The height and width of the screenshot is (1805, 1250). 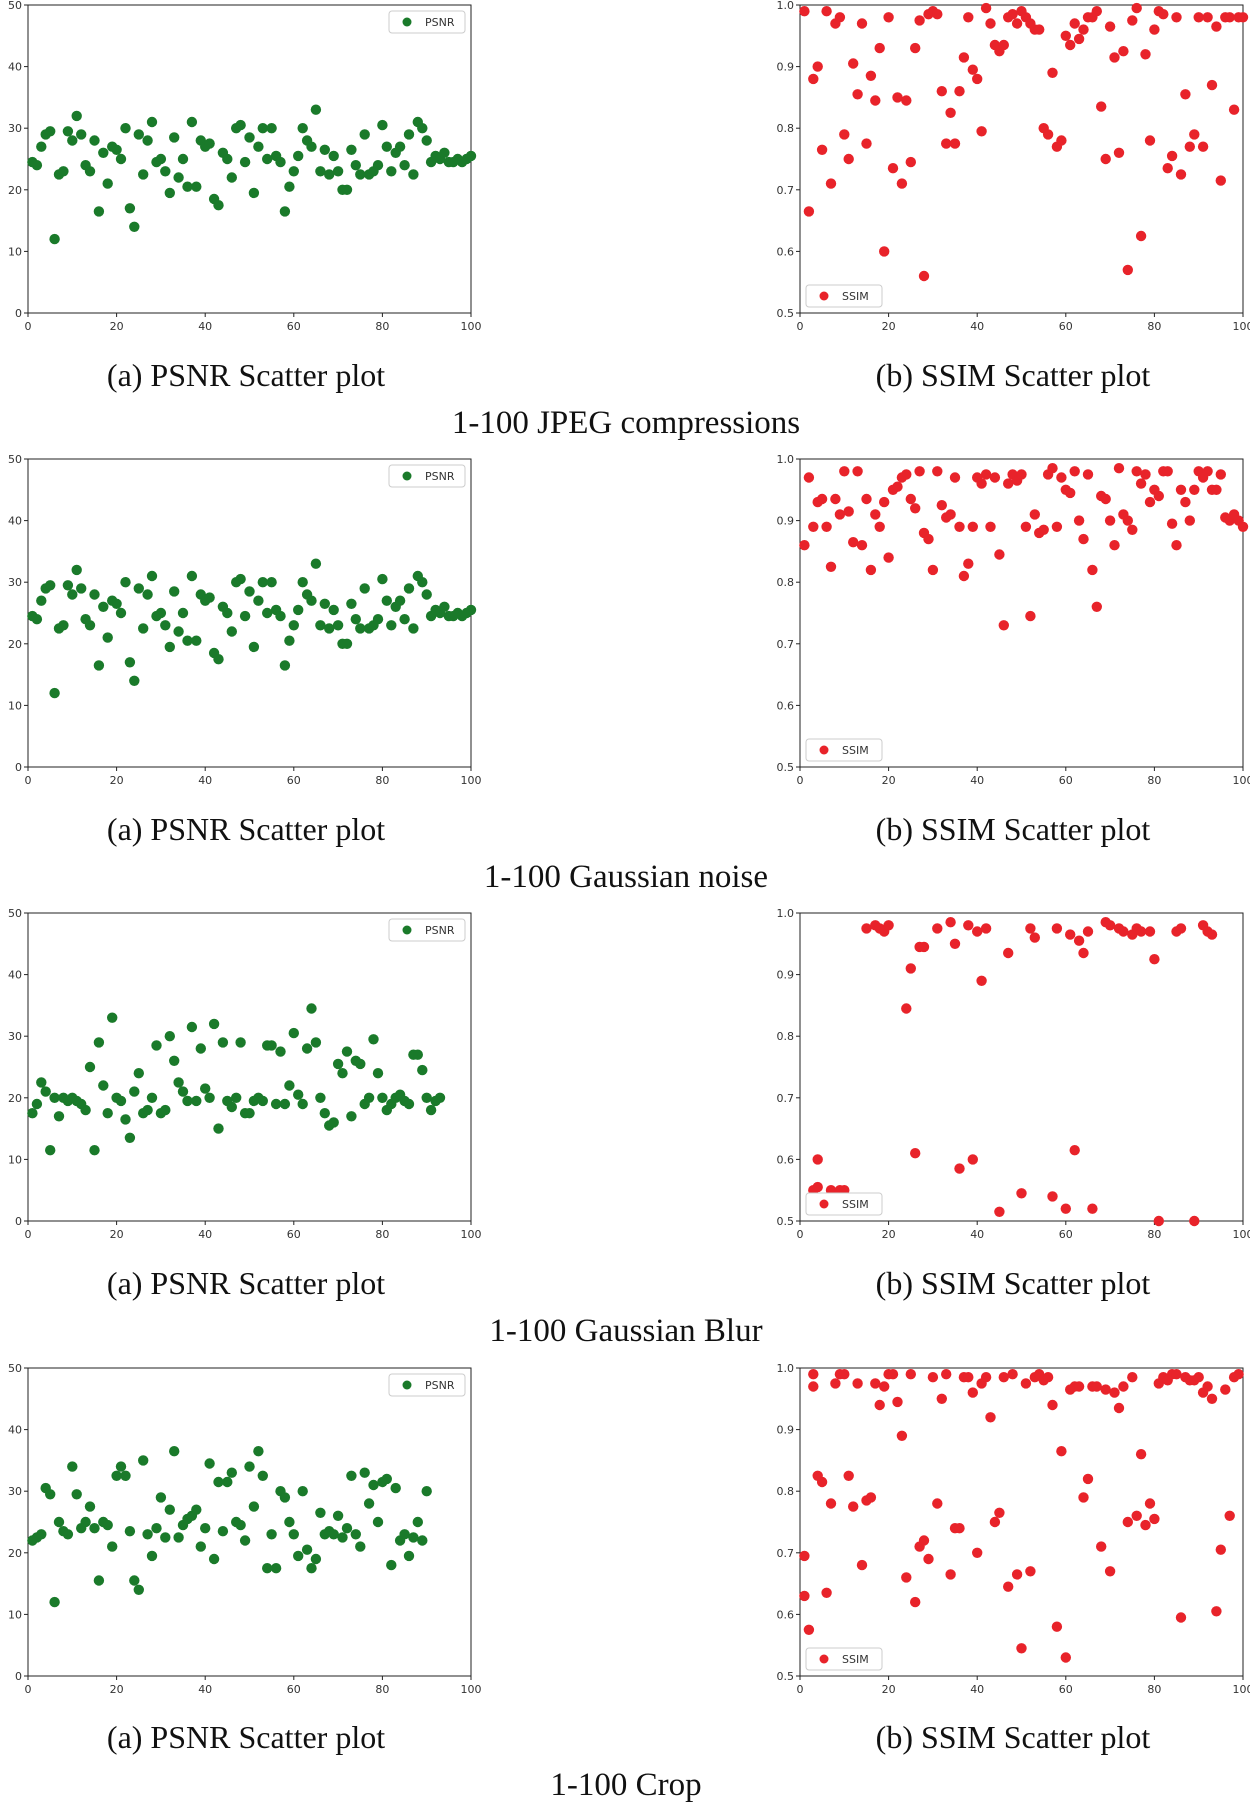 What do you see at coordinates (205, 1234) in the screenshot?
I see `blur-psnr-x-tick-label: 40` at bounding box center [205, 1234].